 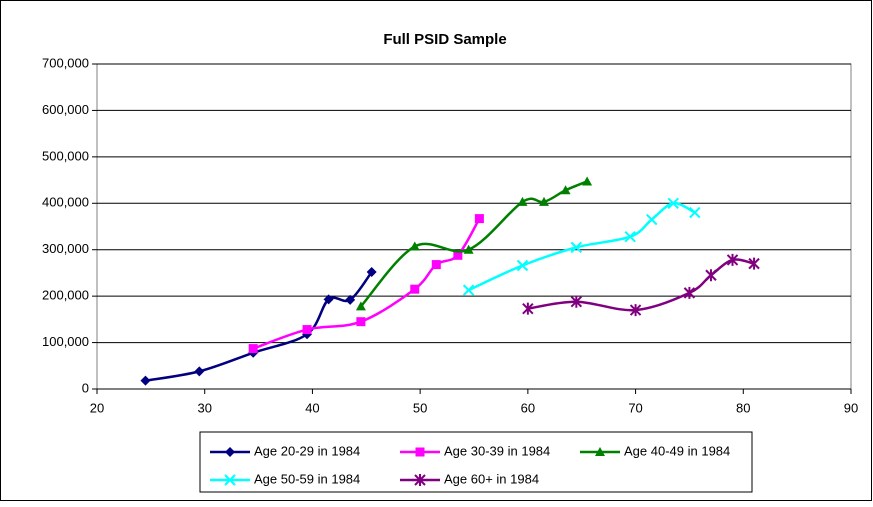 What do you see at coordinates (65, 62) in the screenshot?
I see `y-tick-label: 700,000` at bounding box center [65, 62].